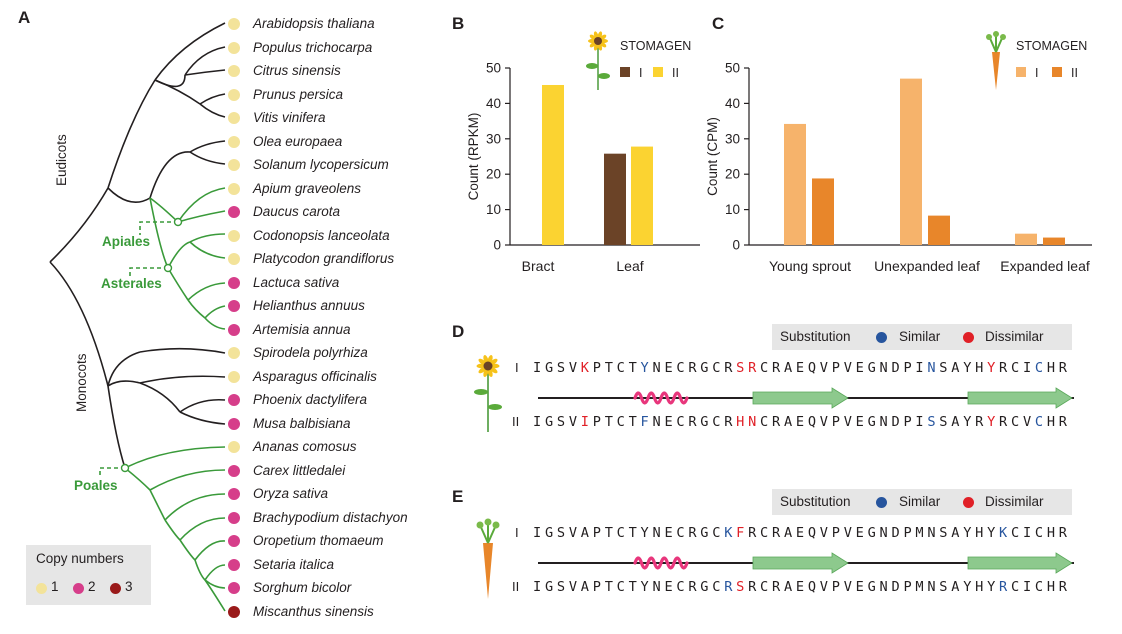 The height and width of the screenshot is (634, 1122). What do you see at coordinates (968, 337) in the screenshot?
I see `dissimilar-dot` at bounding box center [968, 337].